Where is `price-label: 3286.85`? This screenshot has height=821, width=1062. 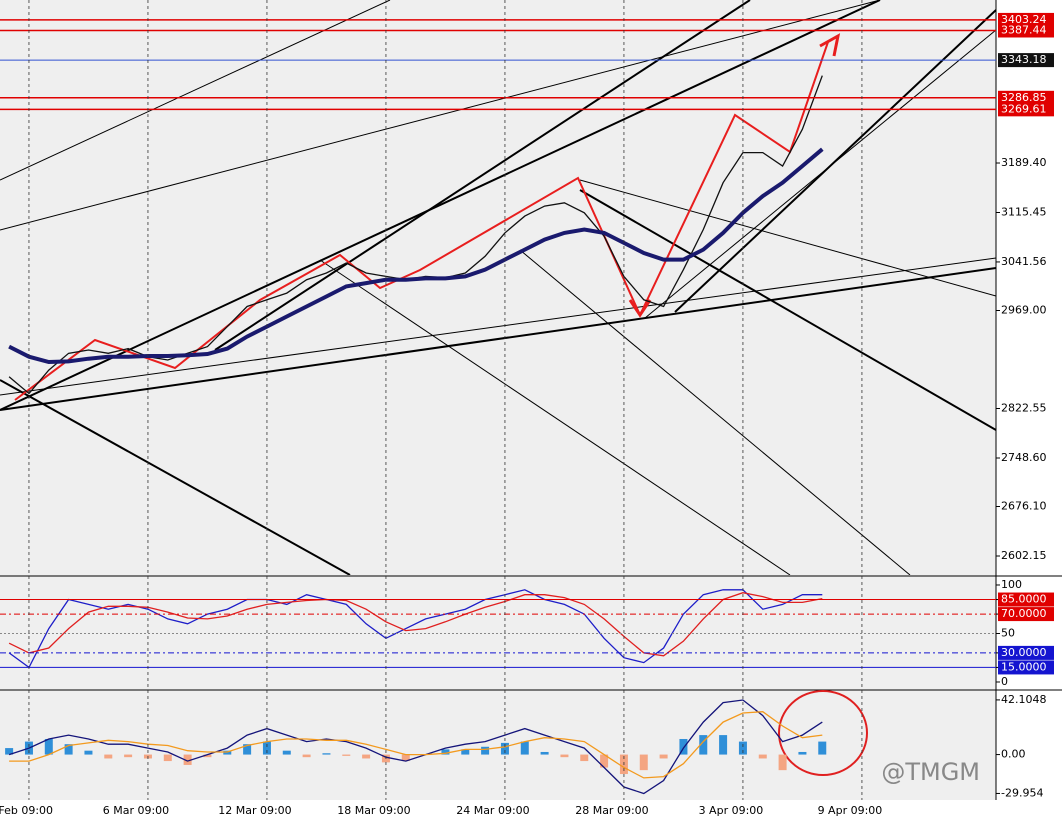 price-label: 3286.85 is located at coordinates (1024, 97).